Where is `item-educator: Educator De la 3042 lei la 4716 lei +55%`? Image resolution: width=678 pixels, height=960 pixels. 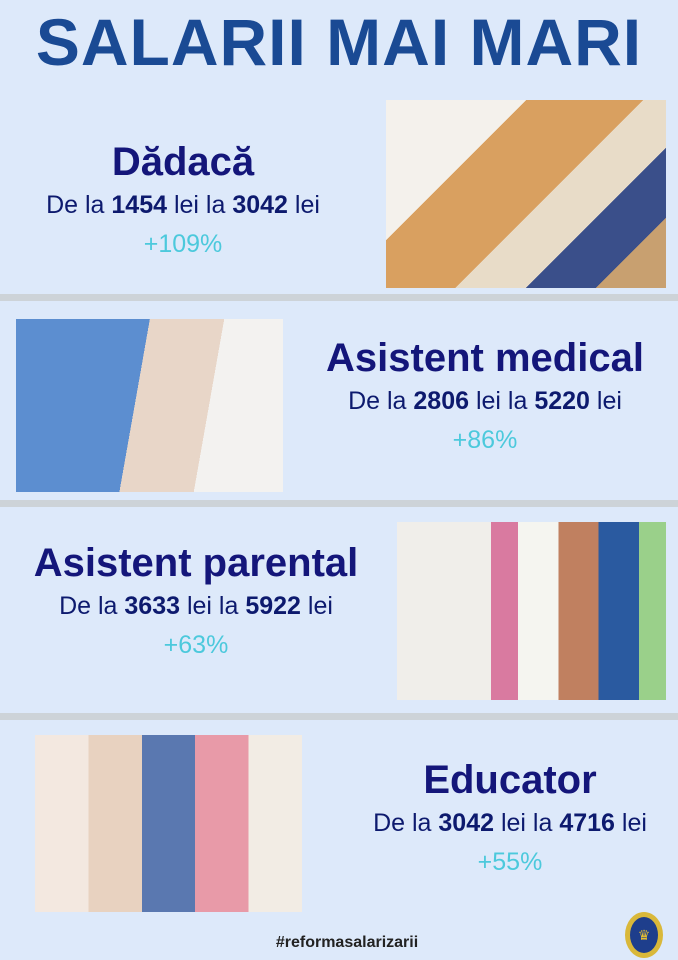 item-educator: Educator De la 3042 lei la 4716 lei +55% is located at coordinates (504, 817).